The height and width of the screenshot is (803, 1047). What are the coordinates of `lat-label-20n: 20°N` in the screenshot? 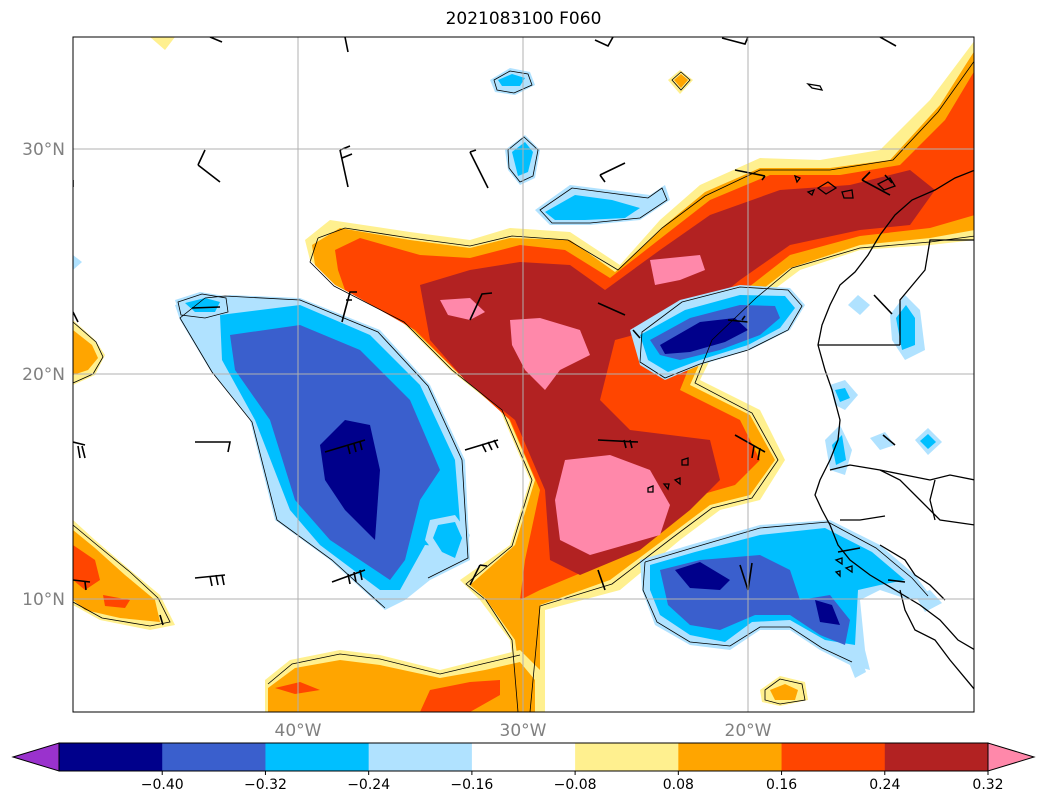 It's located at (43, 375).